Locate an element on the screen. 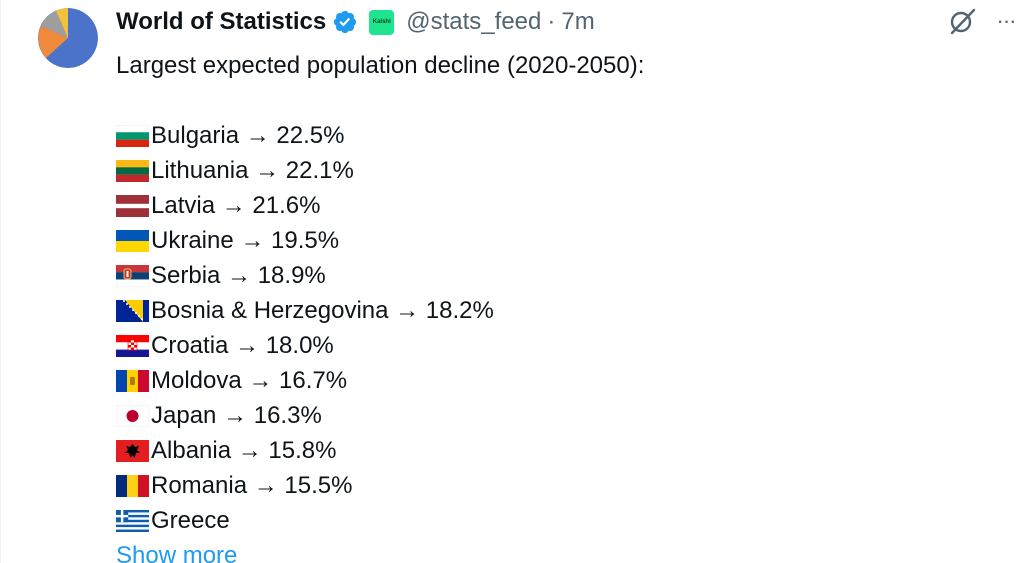  list-item: Bulgaria → 22.5% is located at coordinates (380, 135).